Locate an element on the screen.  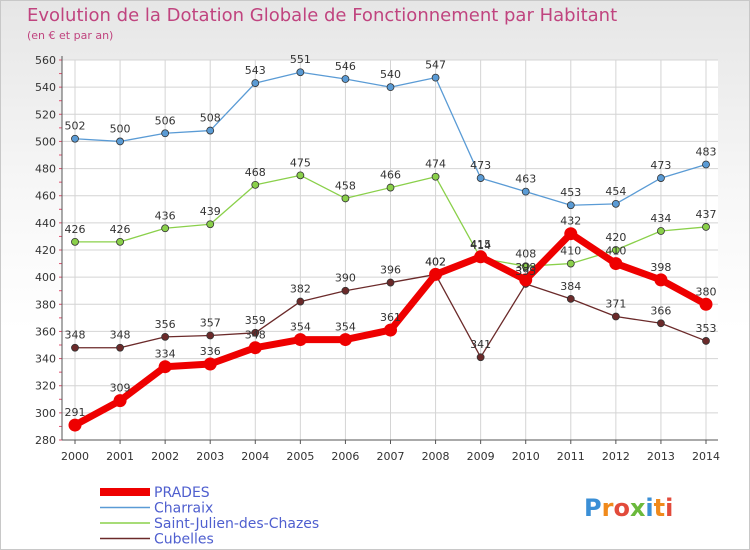
data-label-charraix: 551 is located at coordinates (300, 59).